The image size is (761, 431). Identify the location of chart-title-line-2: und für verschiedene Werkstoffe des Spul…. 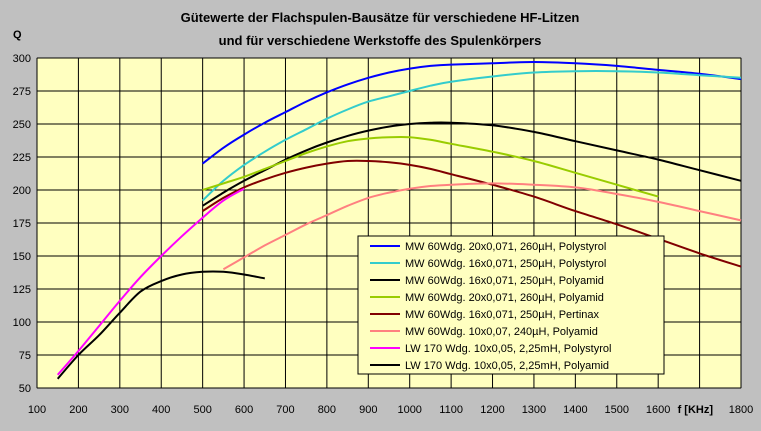
(380, 40).